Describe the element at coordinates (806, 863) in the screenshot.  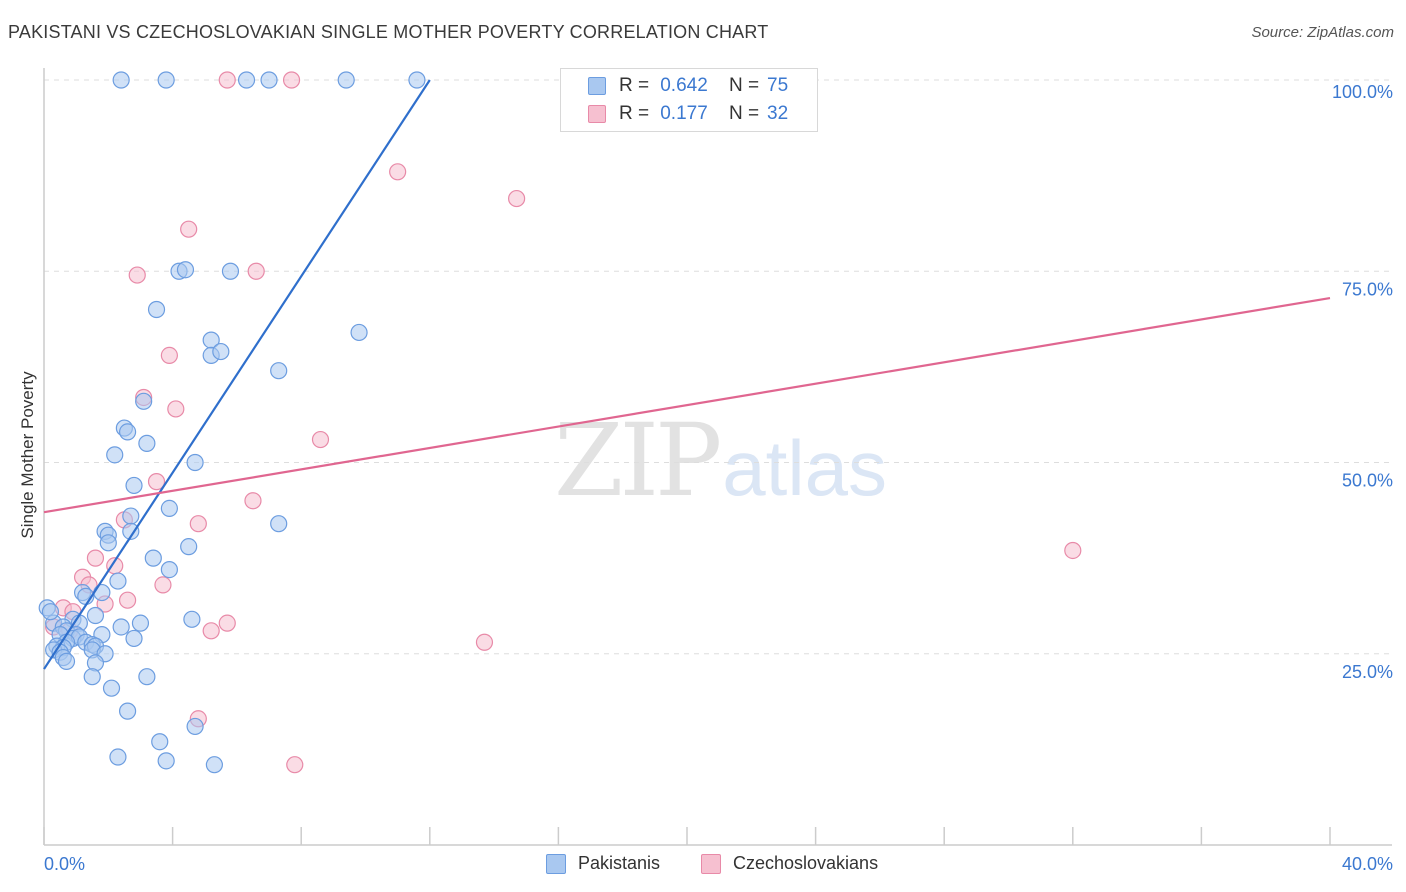
I see `legend-label: Czechoslovakians` at that location.